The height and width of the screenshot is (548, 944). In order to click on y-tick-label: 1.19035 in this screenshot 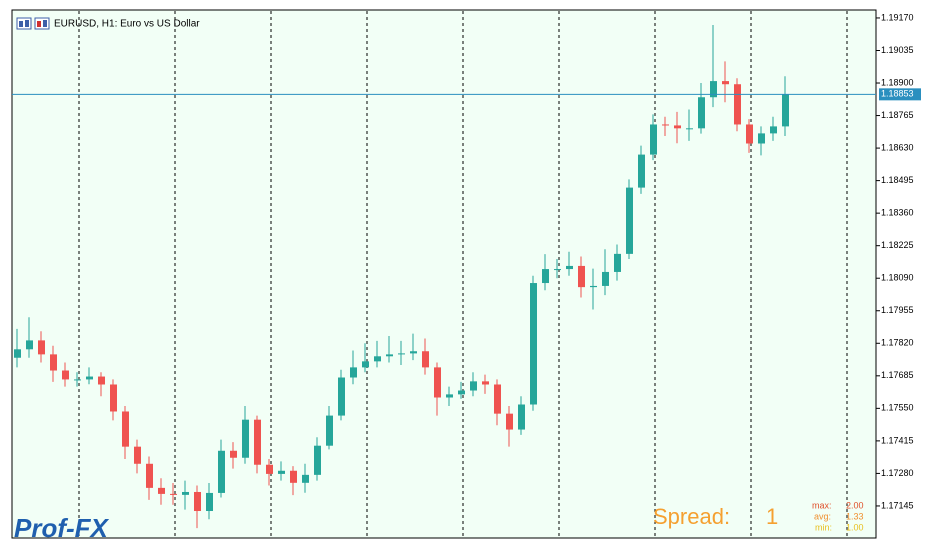, I will do `click(897, 50)`.